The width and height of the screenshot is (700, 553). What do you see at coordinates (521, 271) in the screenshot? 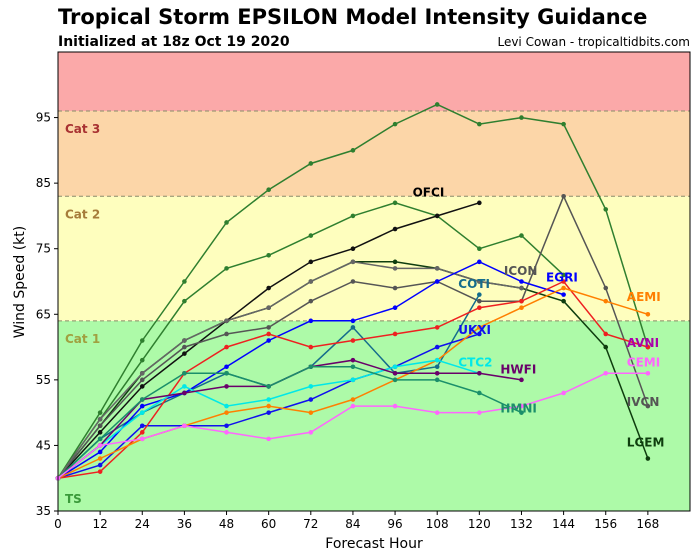
I see `series-label-icon: ICON` at bounding box center [521, 271].